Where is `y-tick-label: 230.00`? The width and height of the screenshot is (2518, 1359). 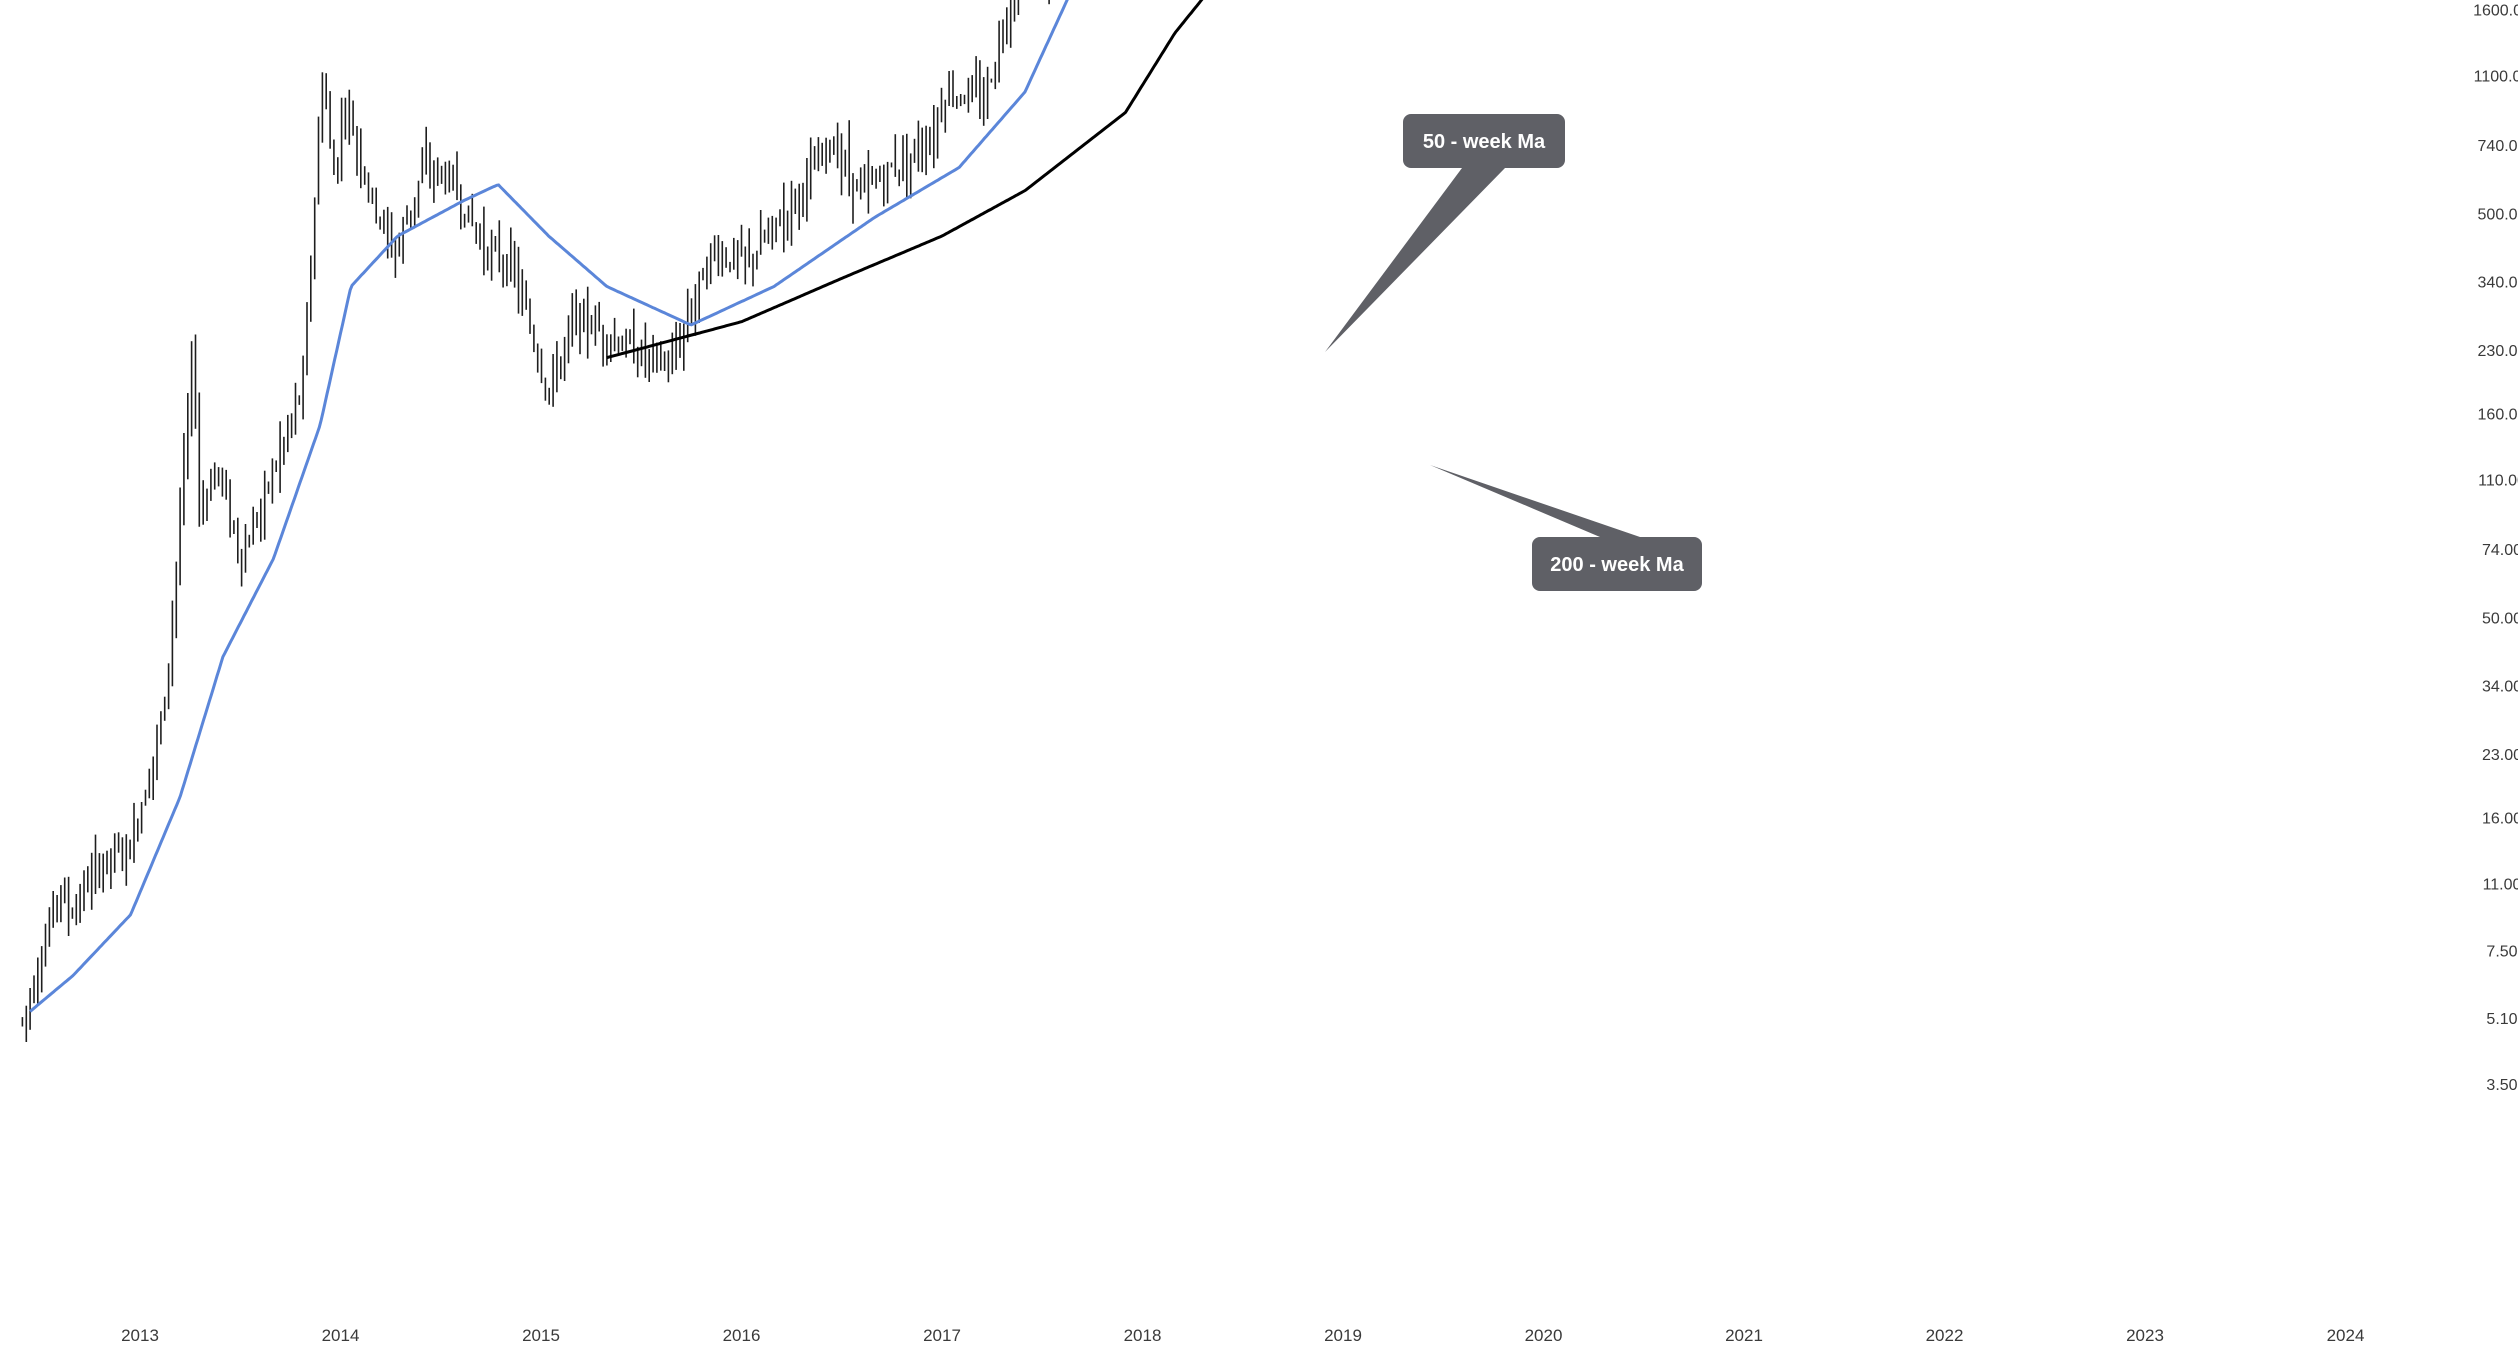 y-tick-label: 230.00 is located at coordinates (2498, 351).